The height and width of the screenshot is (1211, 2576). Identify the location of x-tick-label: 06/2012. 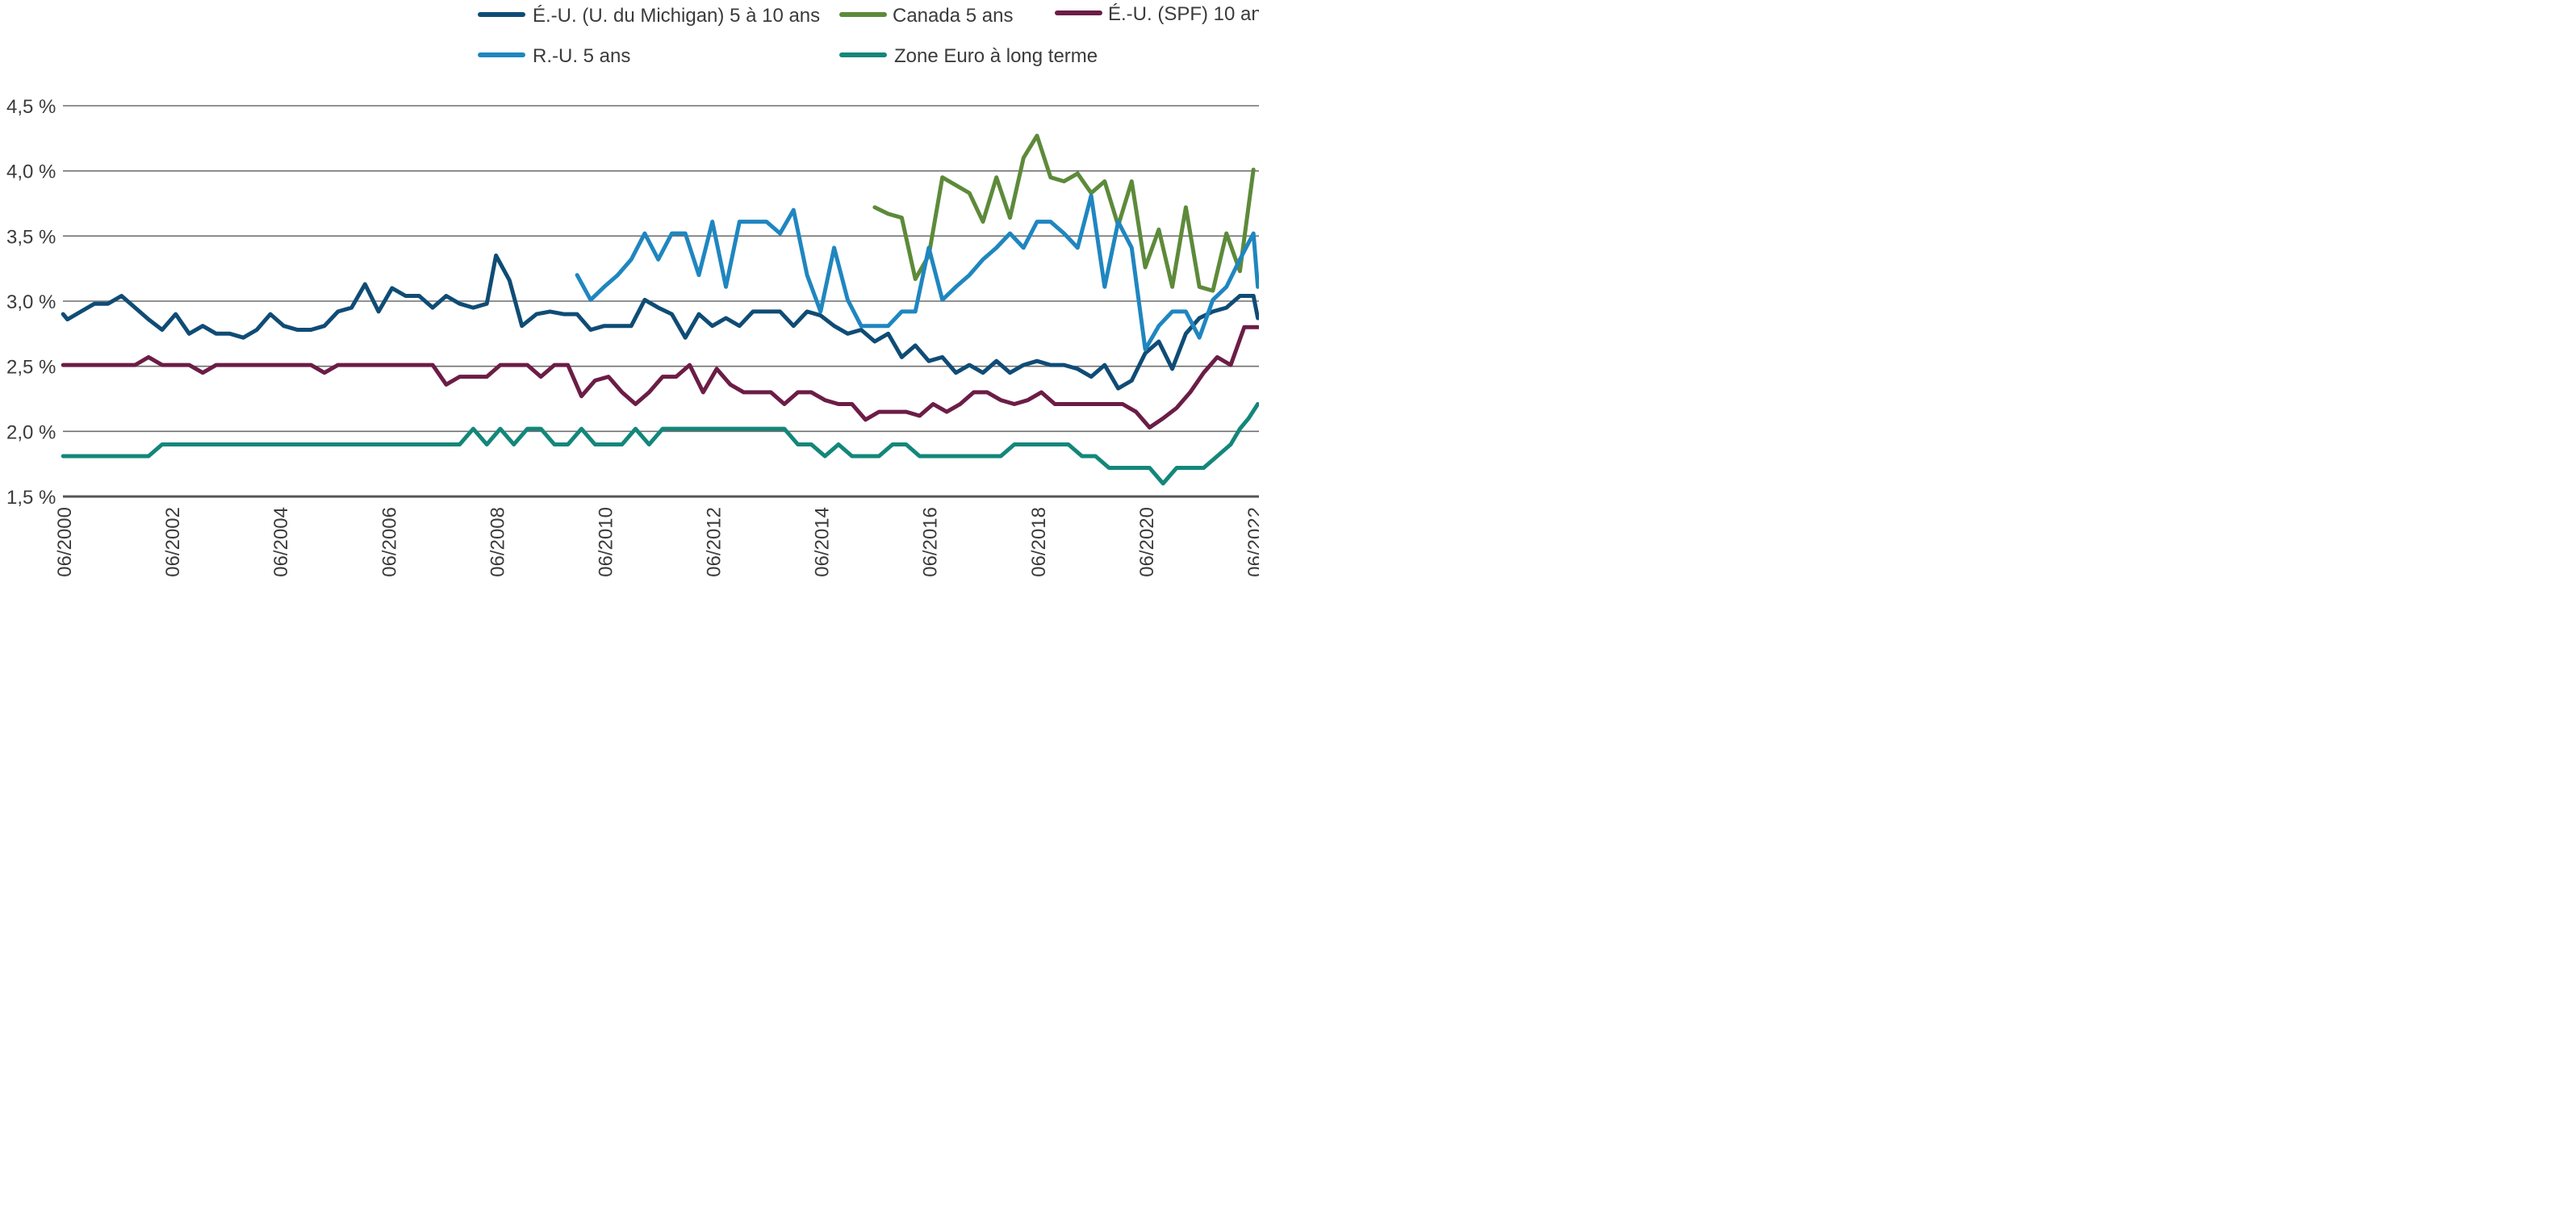
(715, 542).